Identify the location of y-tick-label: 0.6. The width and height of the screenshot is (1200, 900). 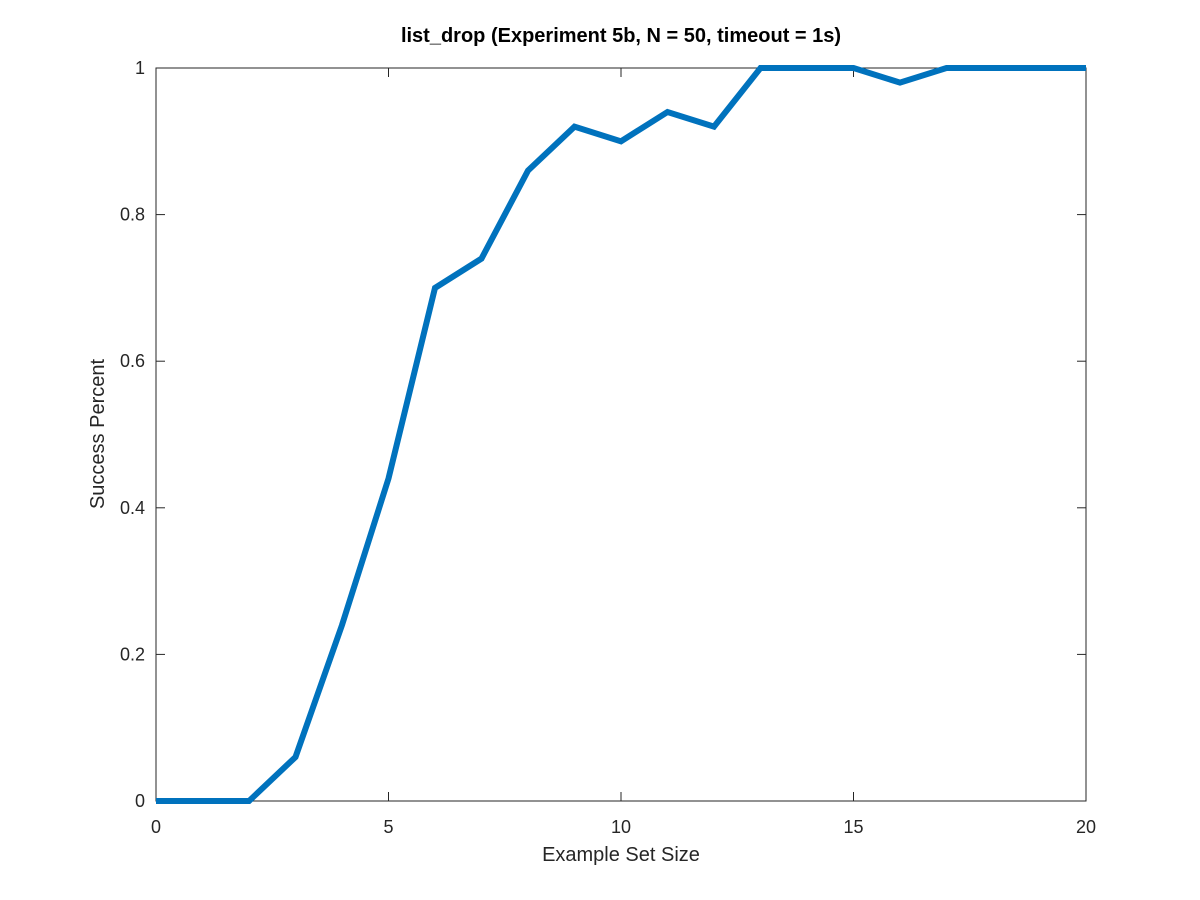
(132, 361).